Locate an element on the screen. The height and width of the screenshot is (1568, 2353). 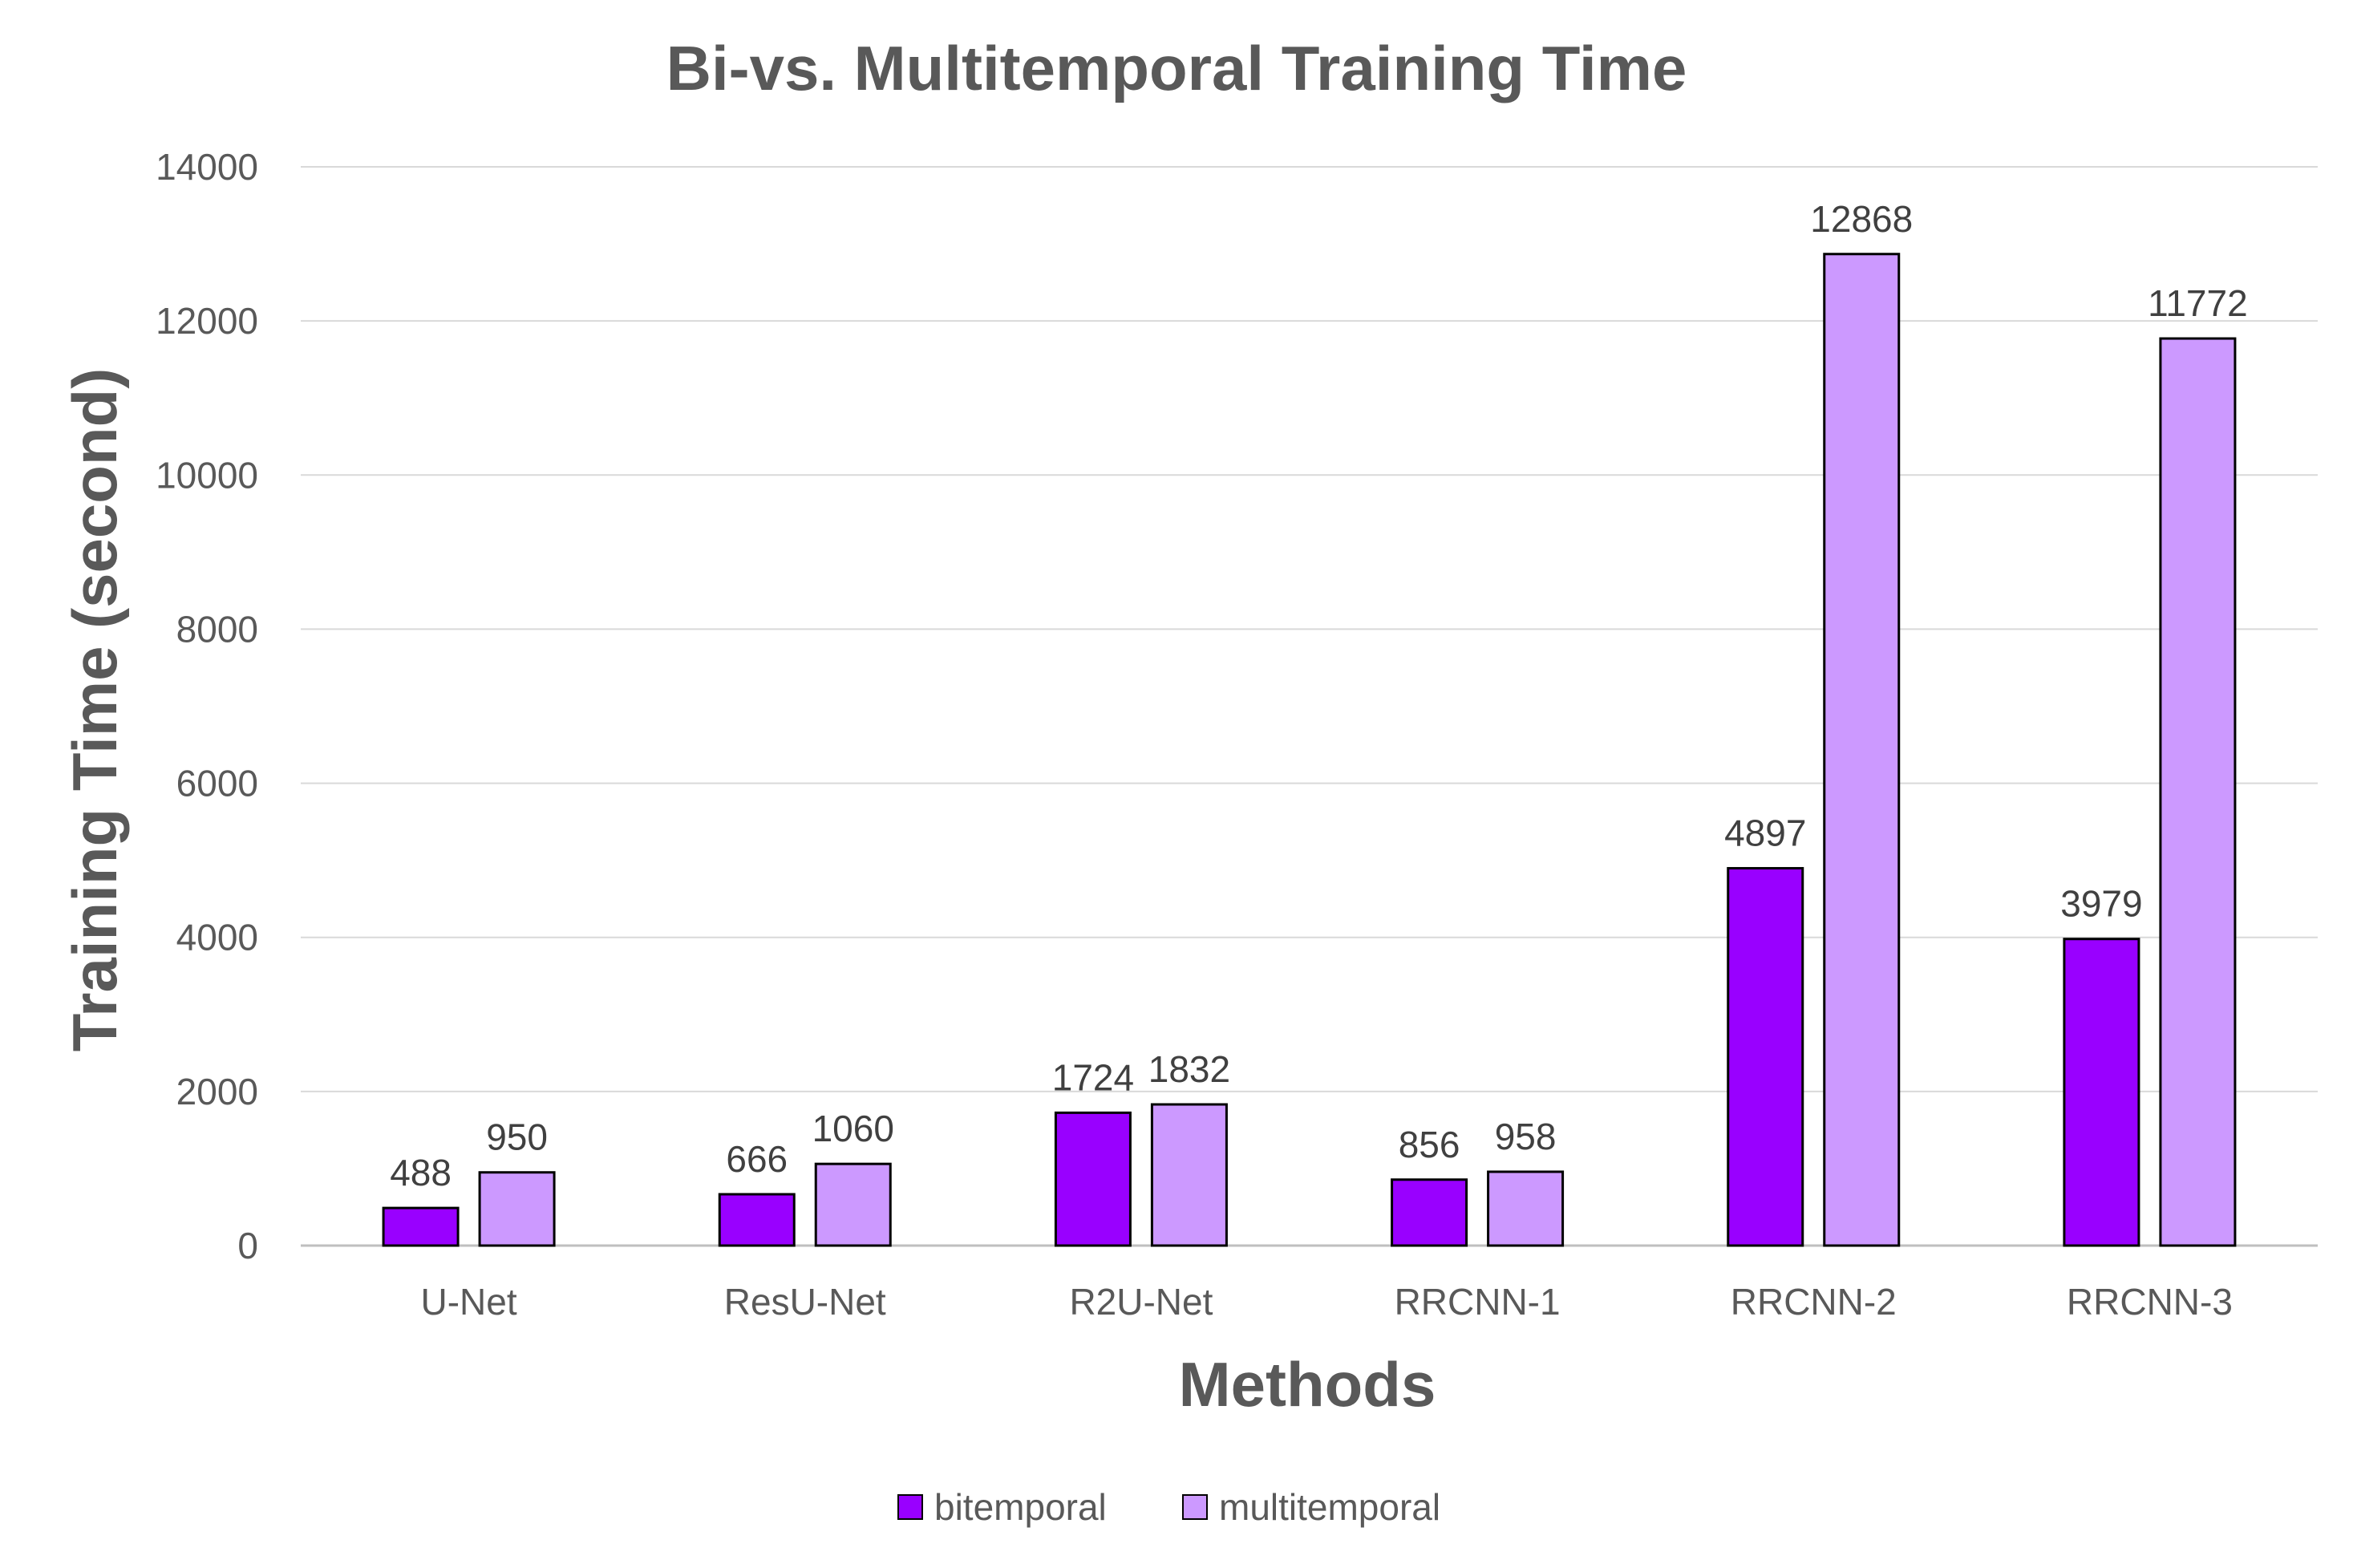
y-tick-label: 0 is located at coordinates (247, 1246).